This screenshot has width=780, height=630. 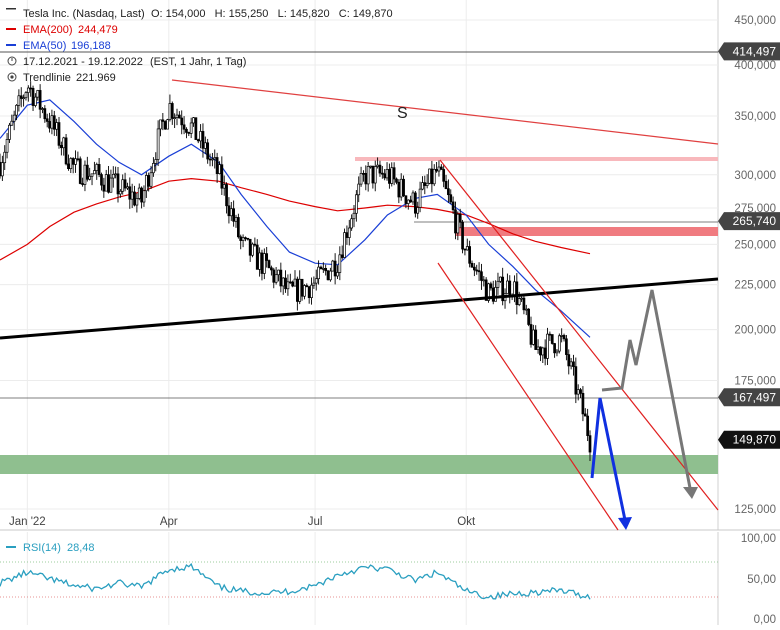 I want to click on legend-ema200-label: EMA(200), so click(x=48, y=30).